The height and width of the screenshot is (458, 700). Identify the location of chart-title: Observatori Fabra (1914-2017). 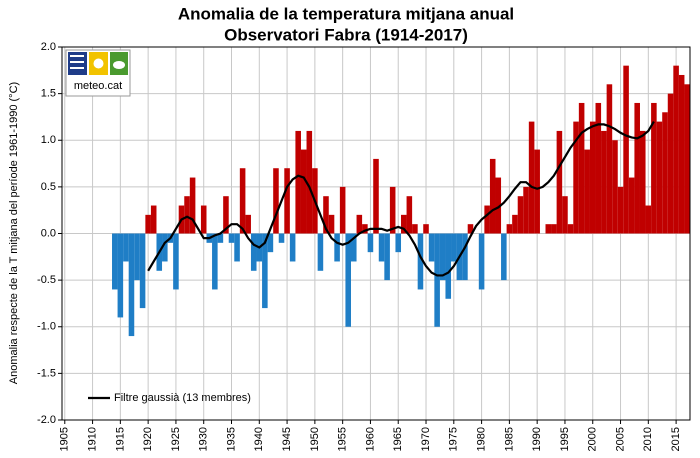
(346, 34).